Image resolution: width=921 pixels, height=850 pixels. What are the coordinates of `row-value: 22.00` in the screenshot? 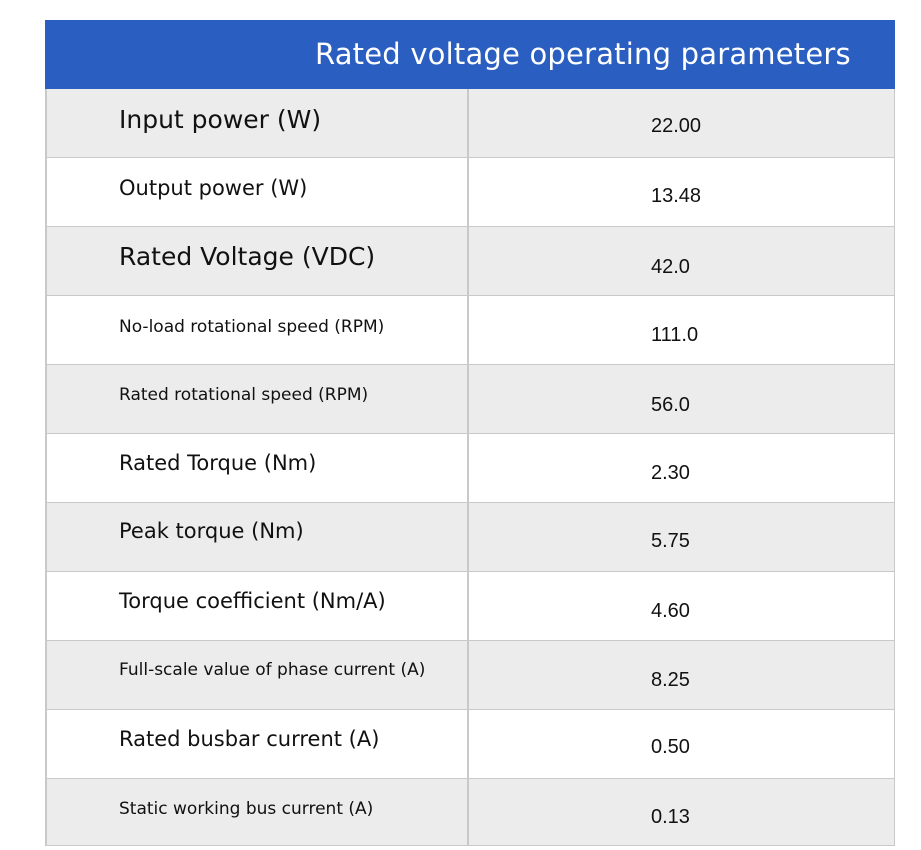 It's located at (676, 126).